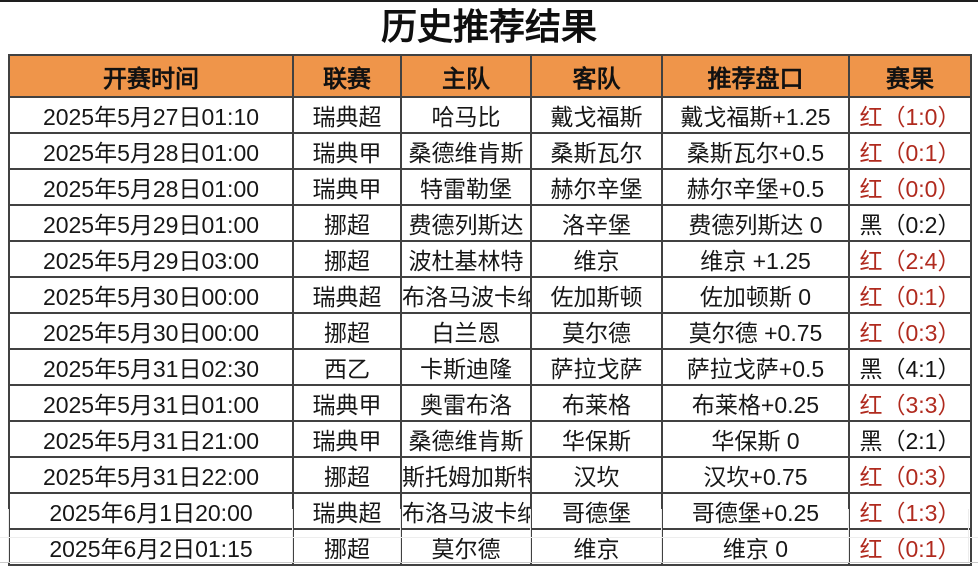  Describe the element at coordinates (910, 76) in the screenshot. I see `header-result: 赛果` at that location.